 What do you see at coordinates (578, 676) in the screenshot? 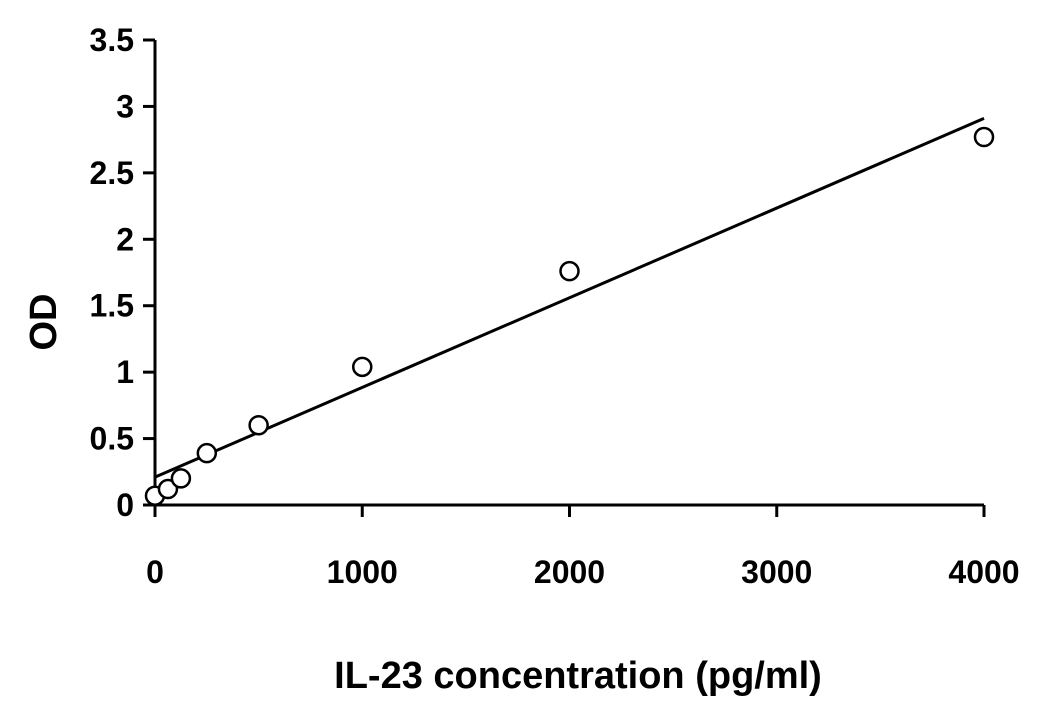
I see `x-axis-title: IL-23 concentration (pg/ml)` at bounding box center [578, 676].